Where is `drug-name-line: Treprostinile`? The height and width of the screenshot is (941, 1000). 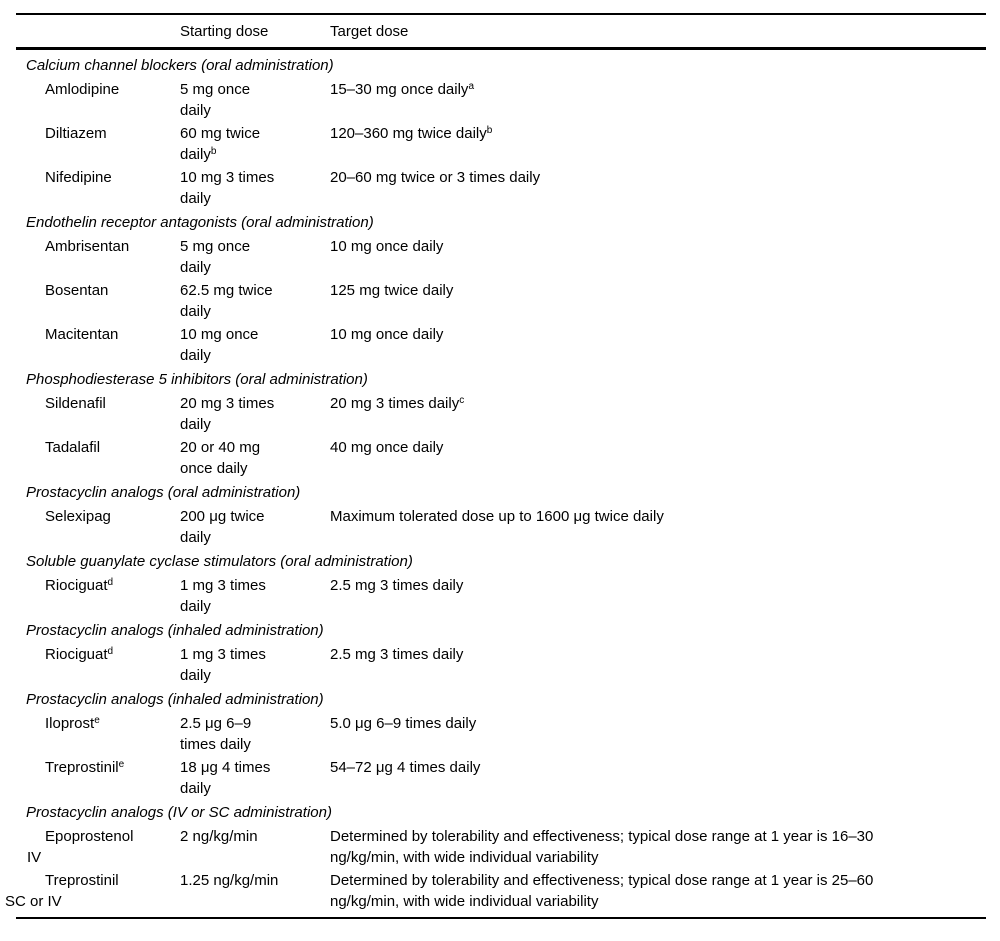 drug-name-line: Treprostinile is located at coordinates (85, 767).